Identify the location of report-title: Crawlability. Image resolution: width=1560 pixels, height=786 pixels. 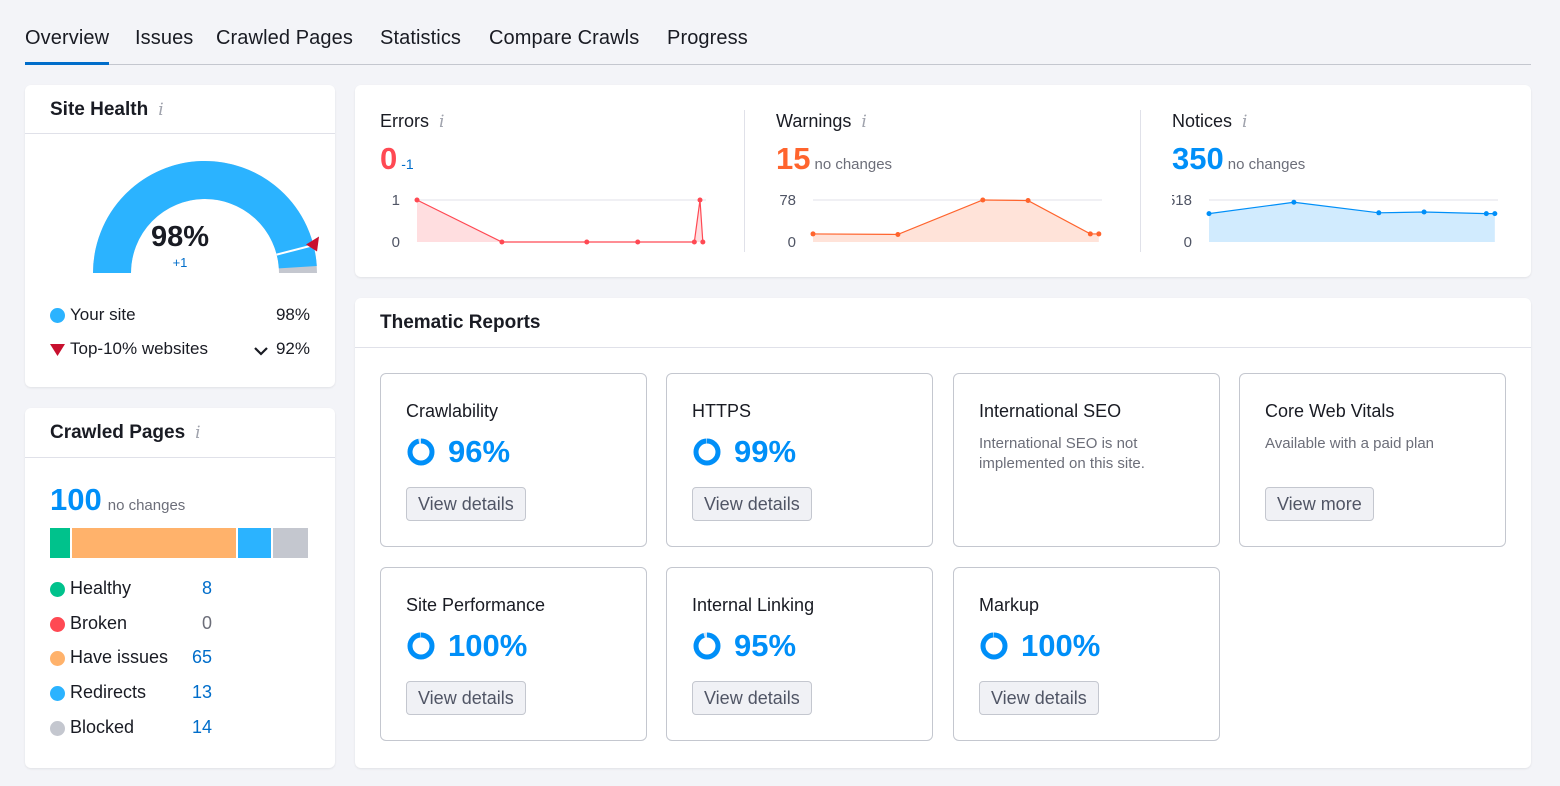
(452, 411).